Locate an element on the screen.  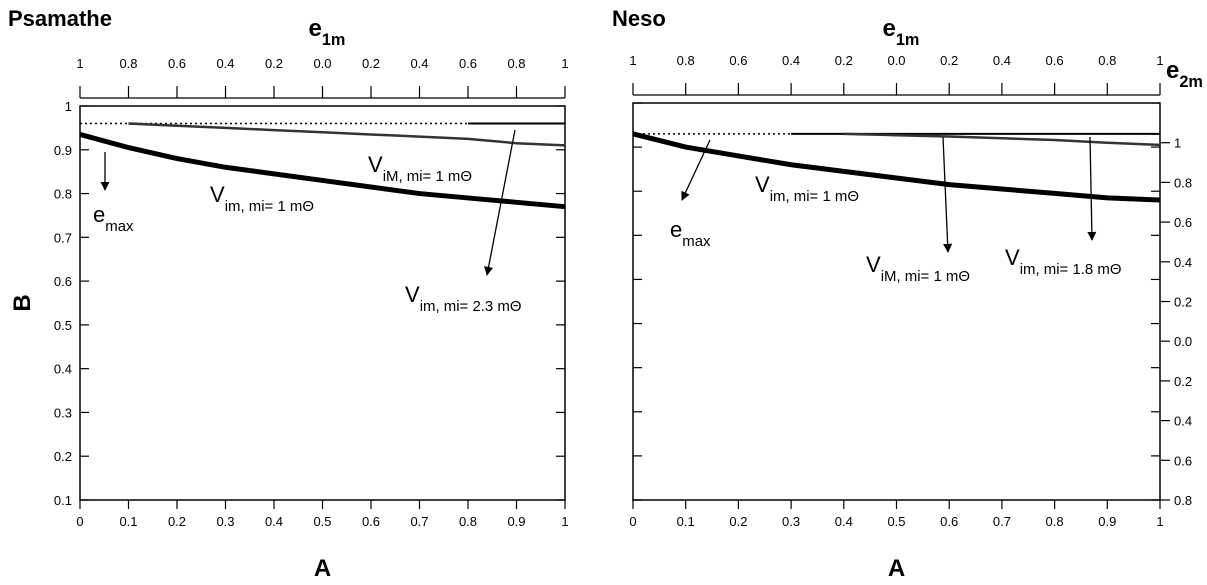
y-axis-label: B is located at coordinates (22, 302).